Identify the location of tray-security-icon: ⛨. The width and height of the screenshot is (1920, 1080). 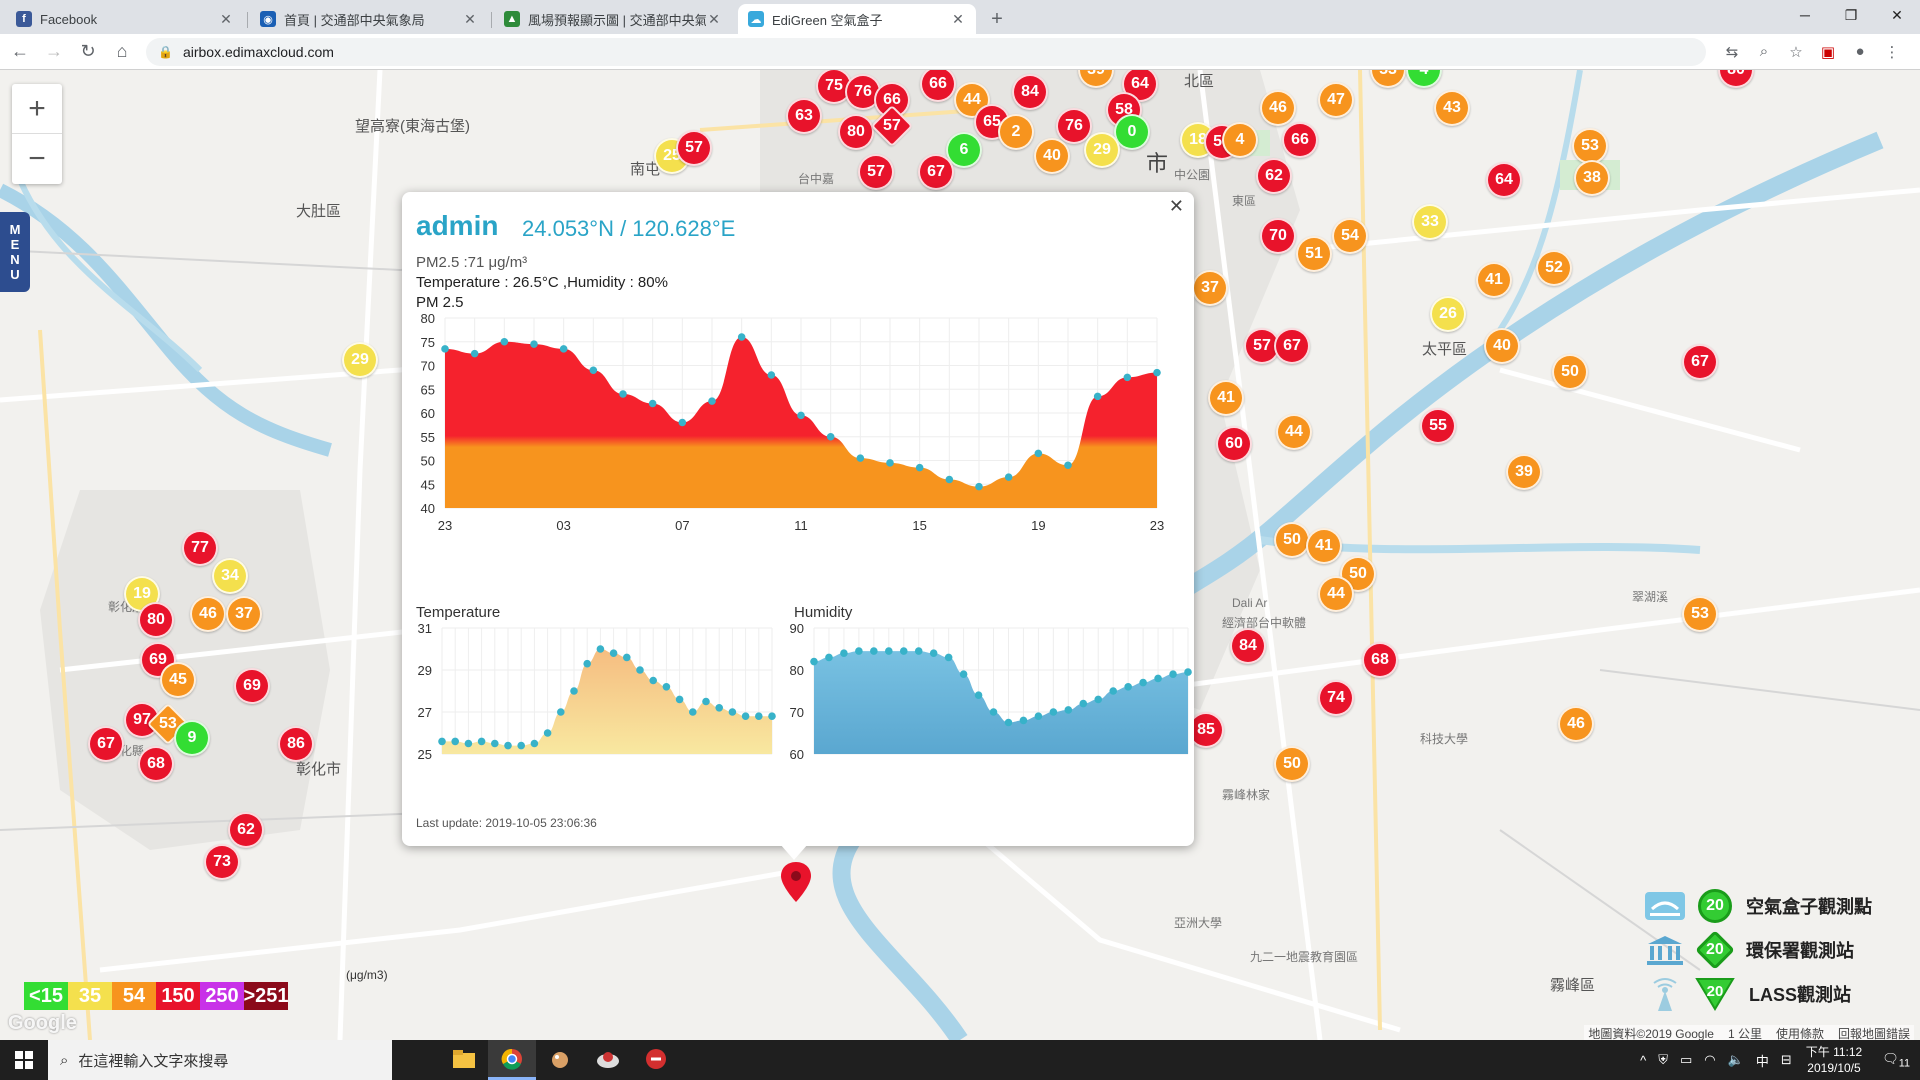
(1663, 1059).